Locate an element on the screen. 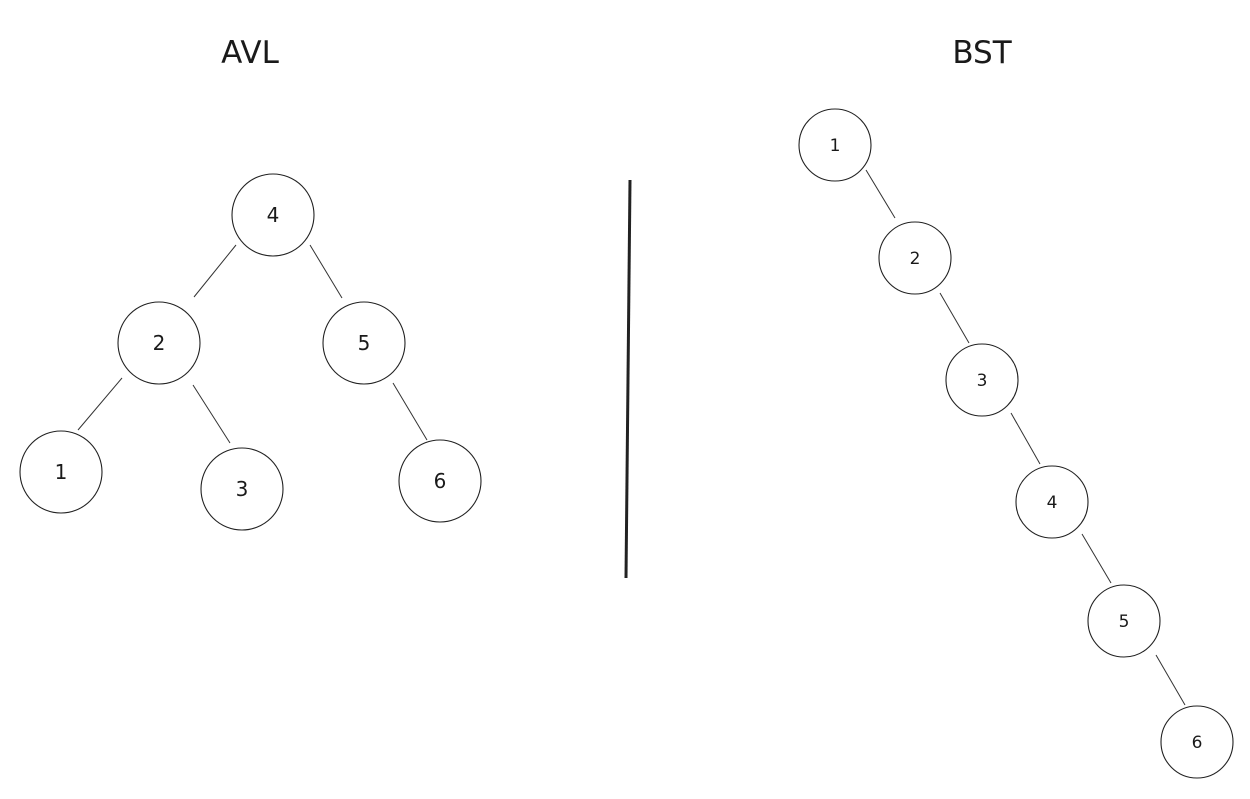  bst-node: 5 is located at coordinates (1124, 621).